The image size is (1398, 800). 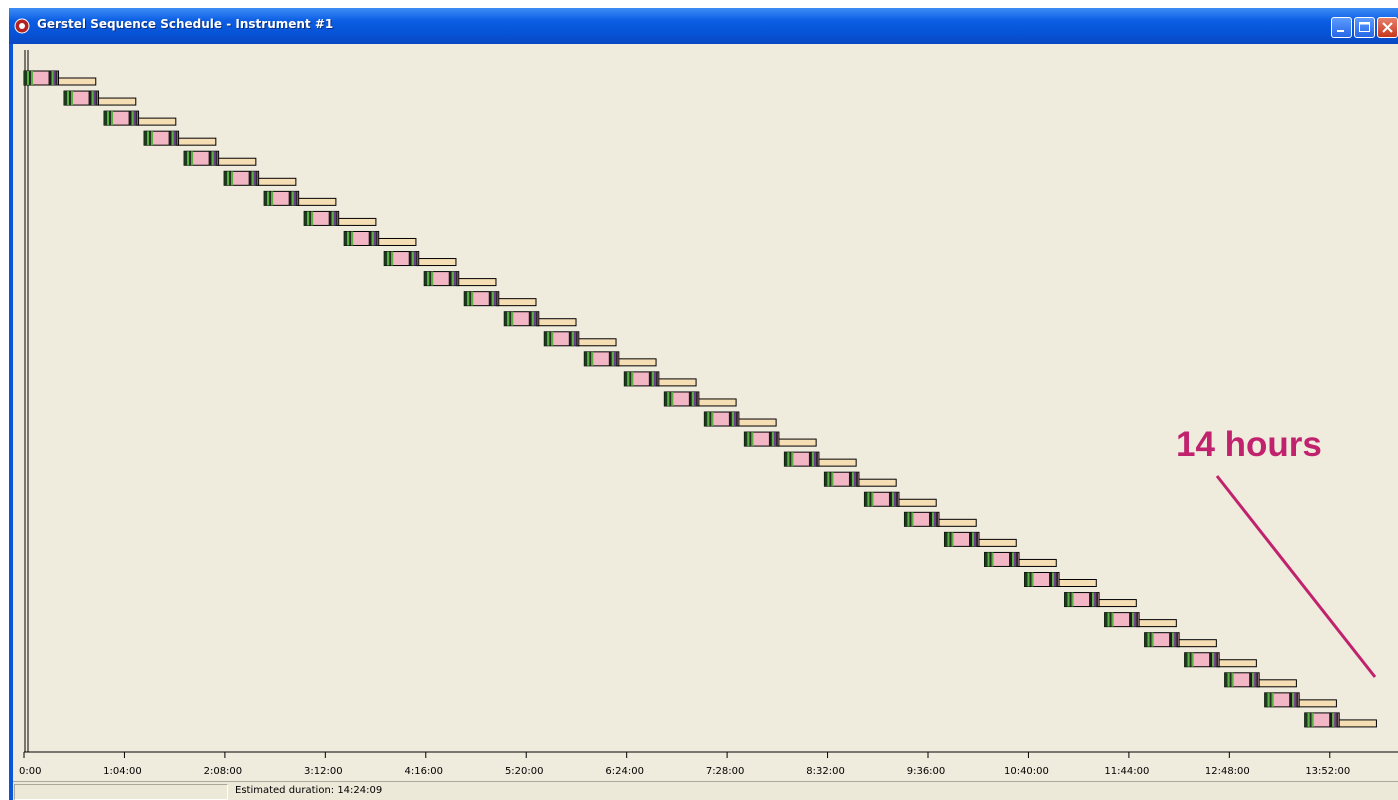 I want to click on close-icon, so click(x=1387, y=27).